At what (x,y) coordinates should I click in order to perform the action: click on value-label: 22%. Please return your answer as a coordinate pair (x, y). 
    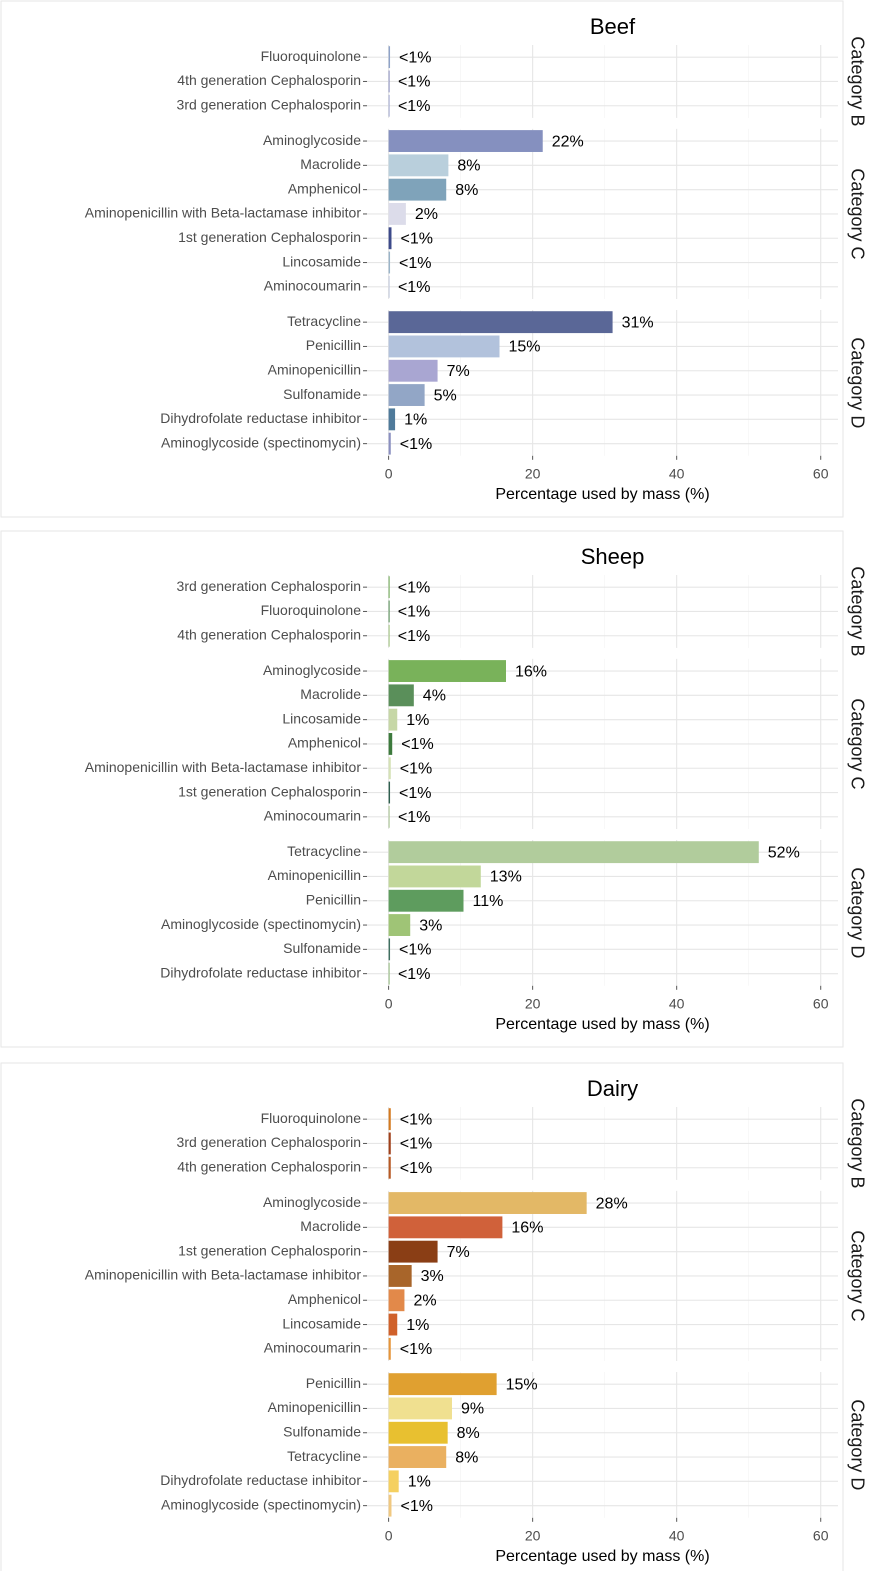
    Looking at the image, I should click on (568, 141).